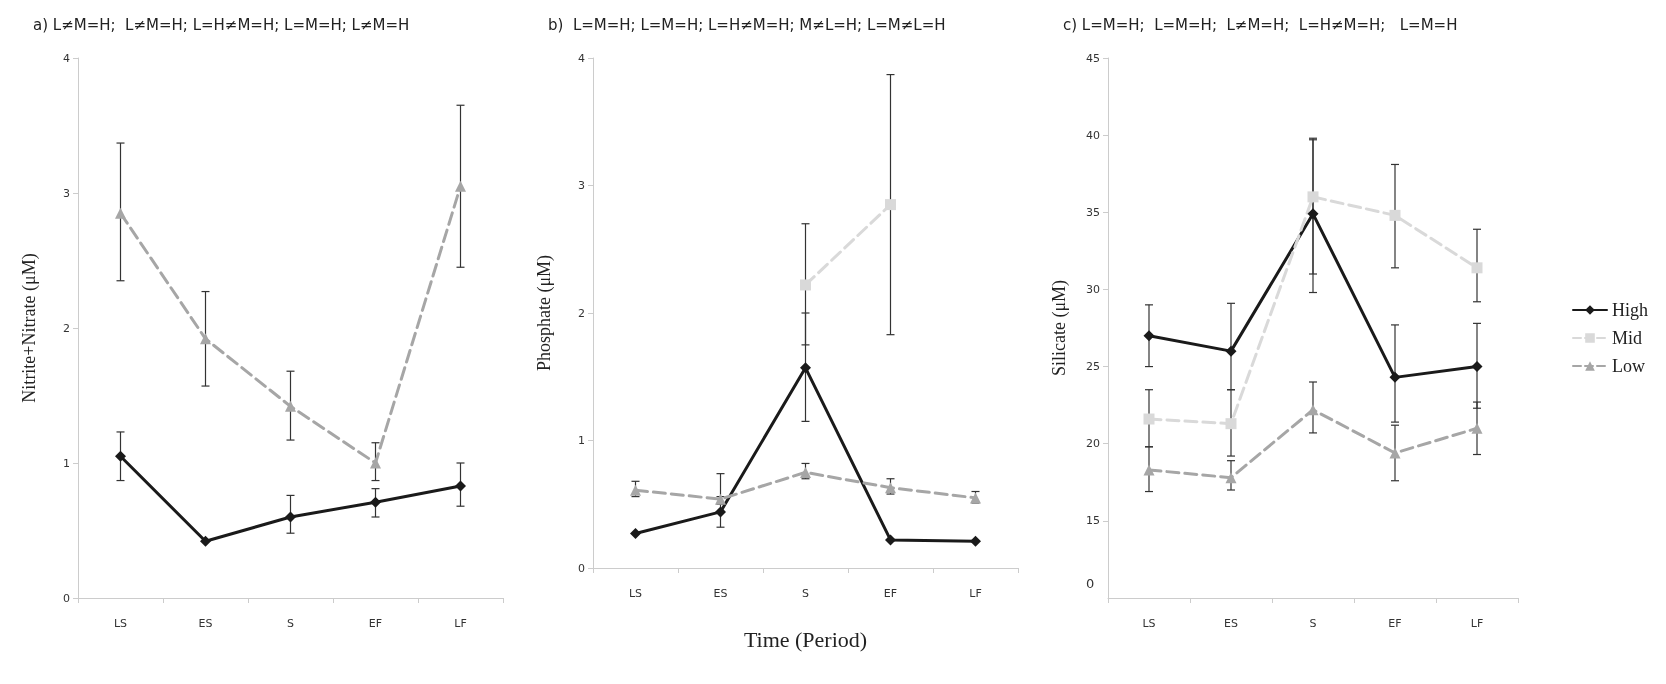 This screenshot has height=684, width=1666. Describe the element at coordinates (805, 639) in the screenshot. I see `x-axis-title: Time (Period)` at that location.